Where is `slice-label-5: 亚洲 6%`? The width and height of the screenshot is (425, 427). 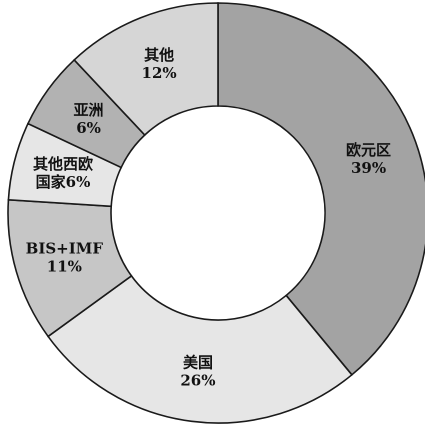 slice-label-5: 亚洲 6% is located at coordinates (89, 119).